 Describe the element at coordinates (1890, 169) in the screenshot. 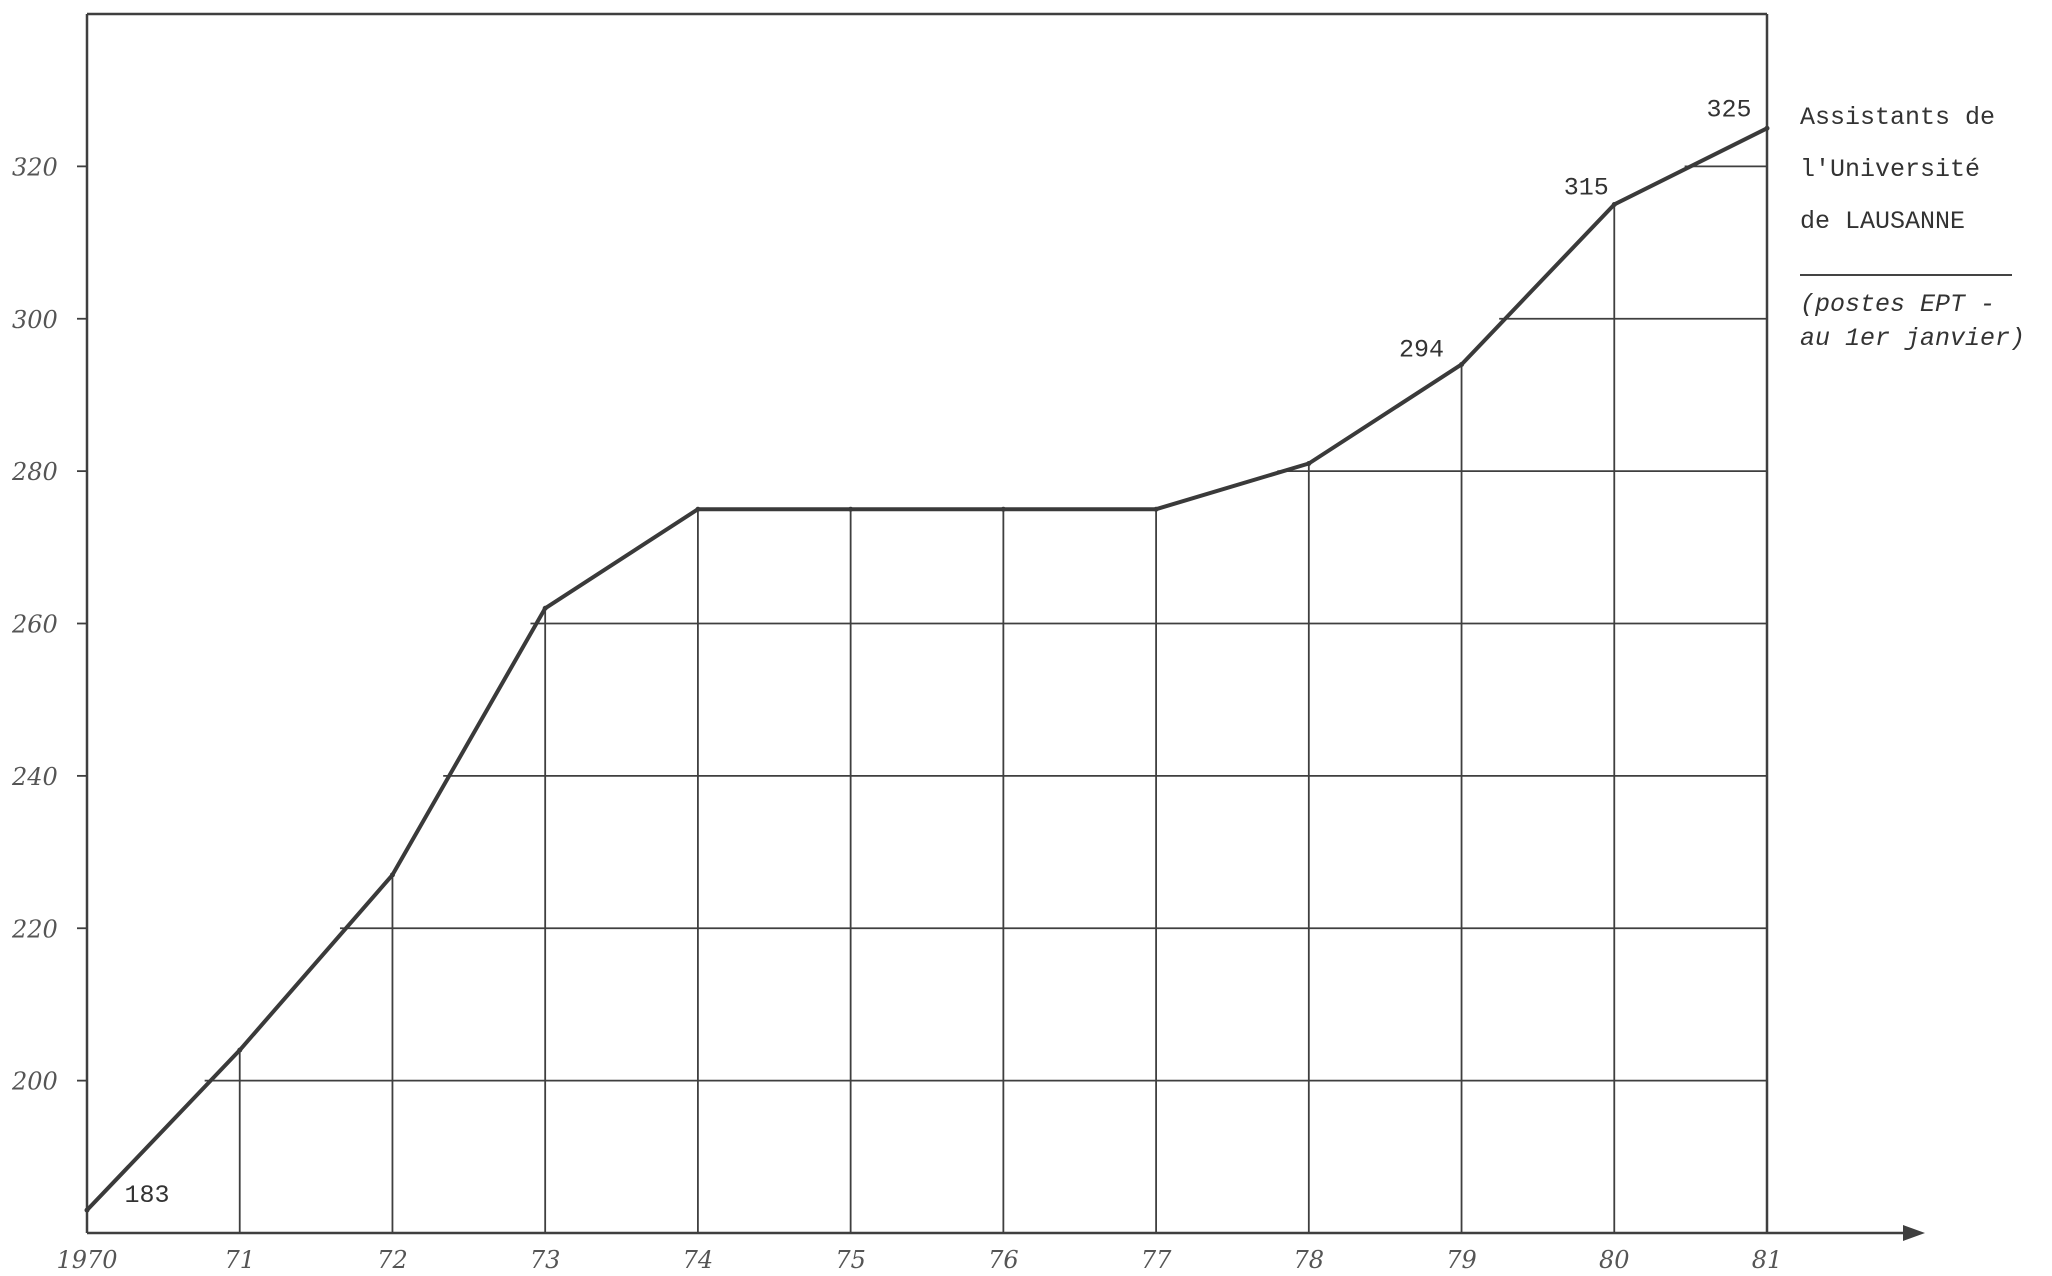

I see `legend-line-2: l'Université` at that location.